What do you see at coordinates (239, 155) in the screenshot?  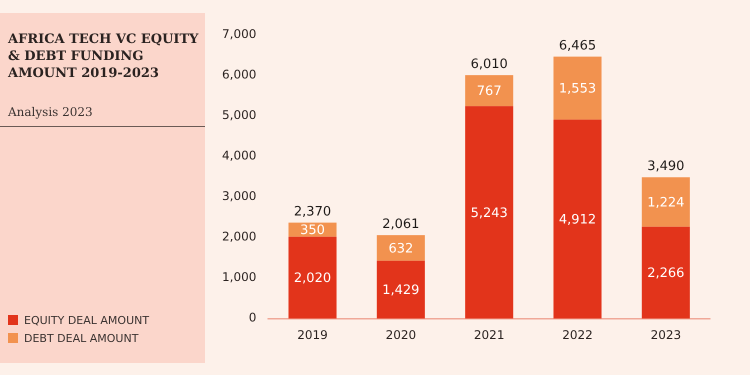 I see `y-tick-label: 4,000` at bounding box center [239, 155].